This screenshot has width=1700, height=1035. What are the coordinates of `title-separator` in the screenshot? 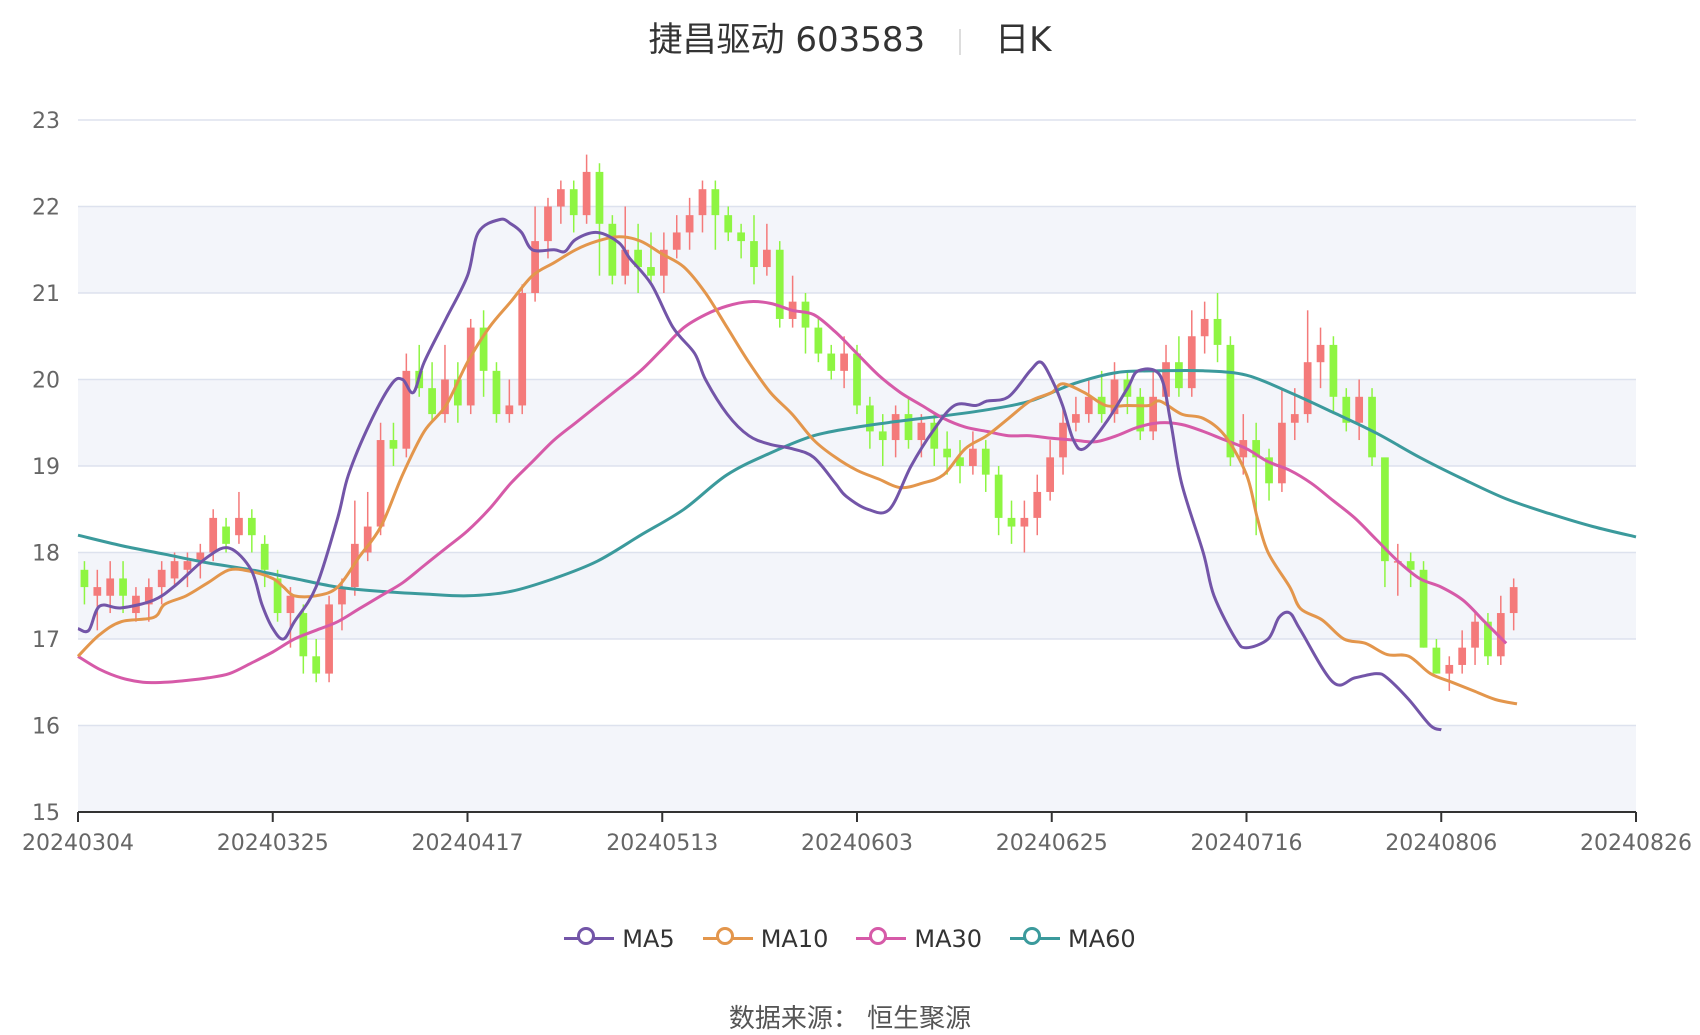 It's located at (960, 41).